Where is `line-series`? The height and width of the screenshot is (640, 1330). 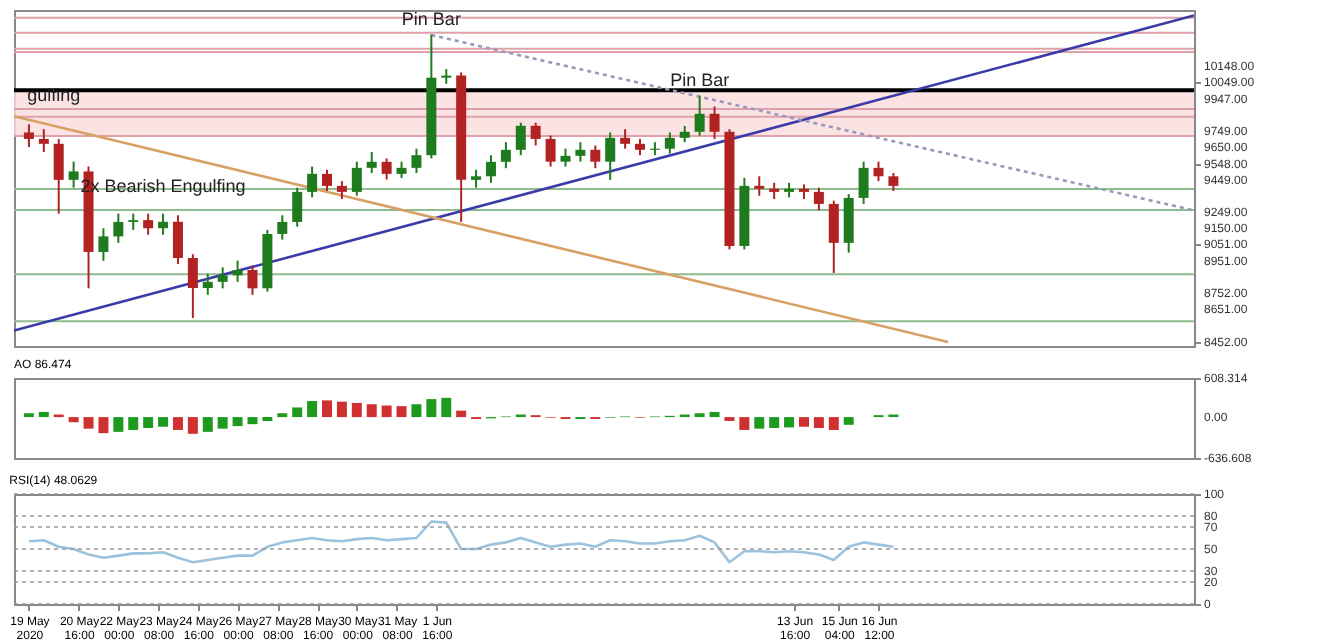
line-series is located at coordinates (461, 542).